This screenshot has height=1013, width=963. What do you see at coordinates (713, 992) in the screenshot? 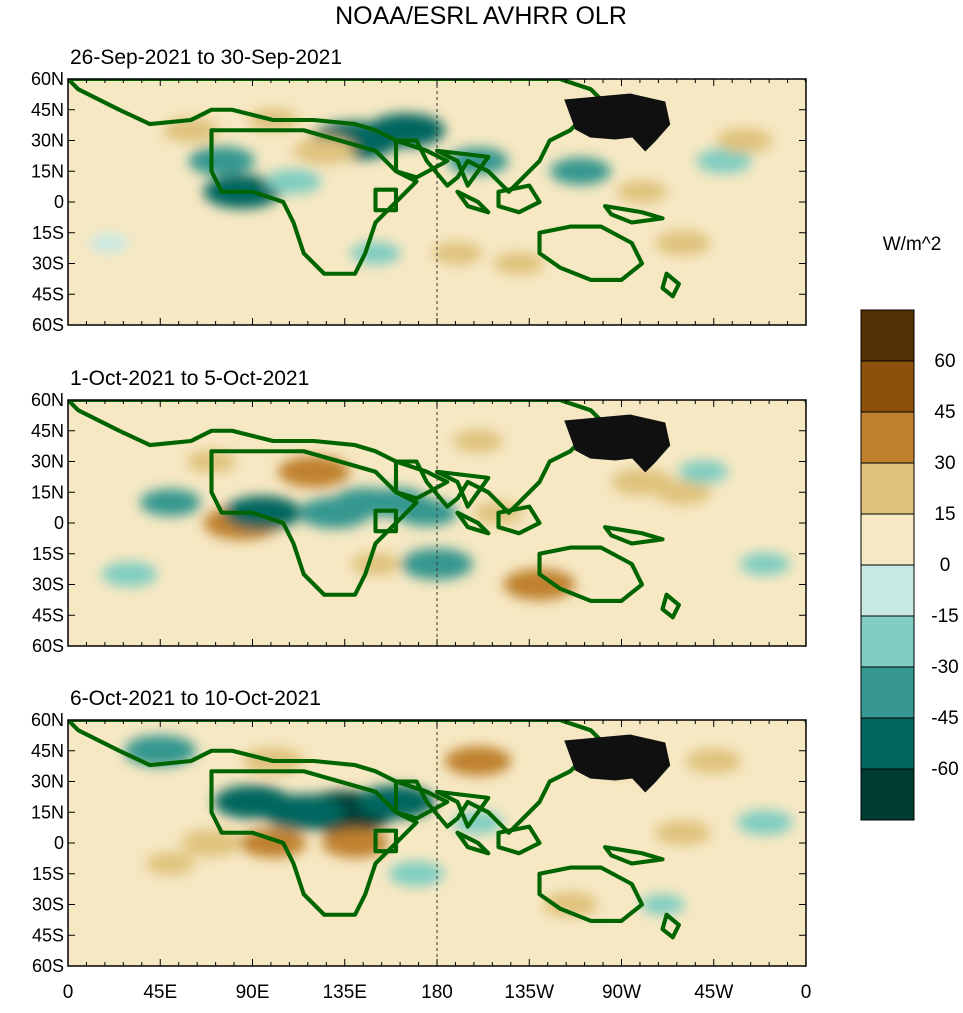
I see `lon-label: 45W` at bounding box center [713, 992].